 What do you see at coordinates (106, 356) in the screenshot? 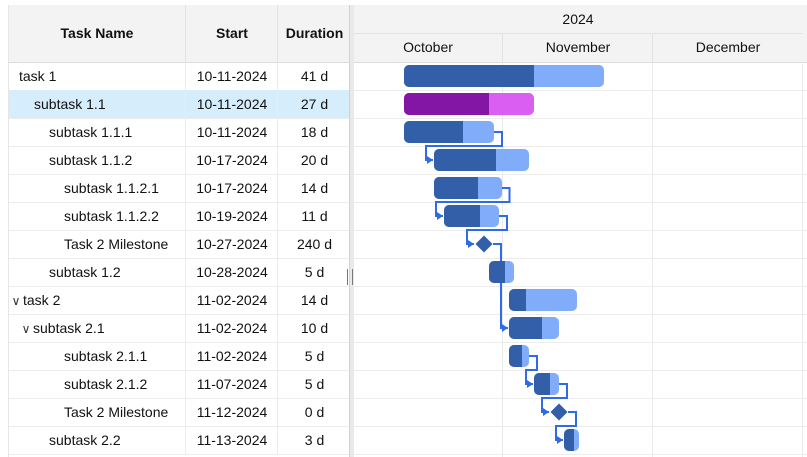
I see `task-name-label: subtask 2.1.1` at bounding box center [106, 356].